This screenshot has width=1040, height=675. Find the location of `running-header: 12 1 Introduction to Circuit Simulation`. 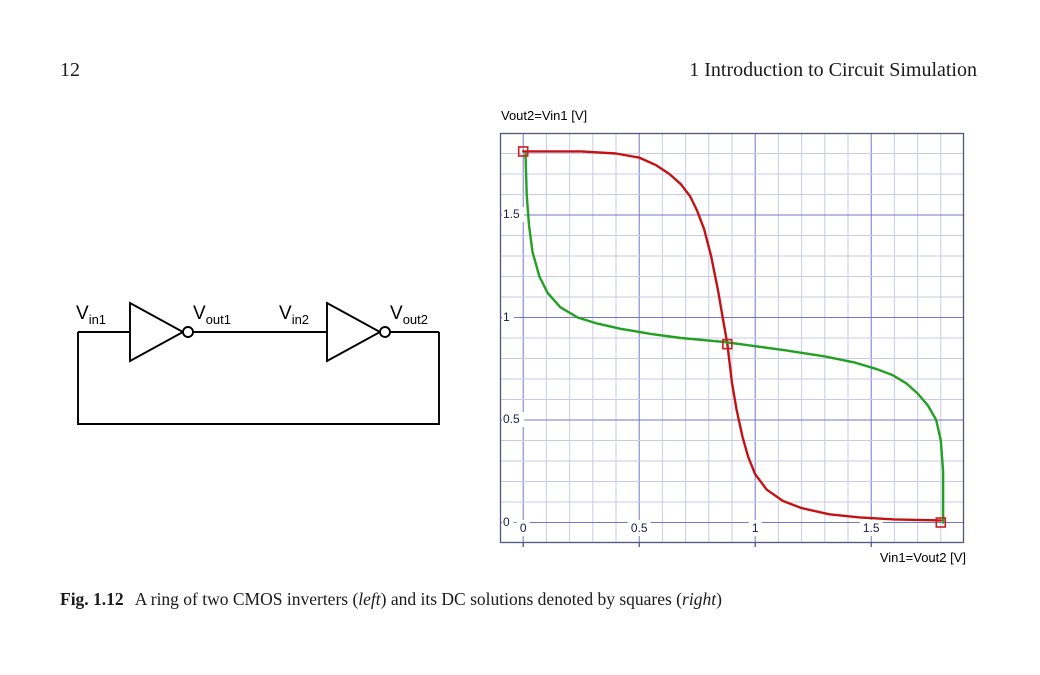

running-header: 12 1 Introduction to Circuit Simulation is located at coordinates (518, 70).